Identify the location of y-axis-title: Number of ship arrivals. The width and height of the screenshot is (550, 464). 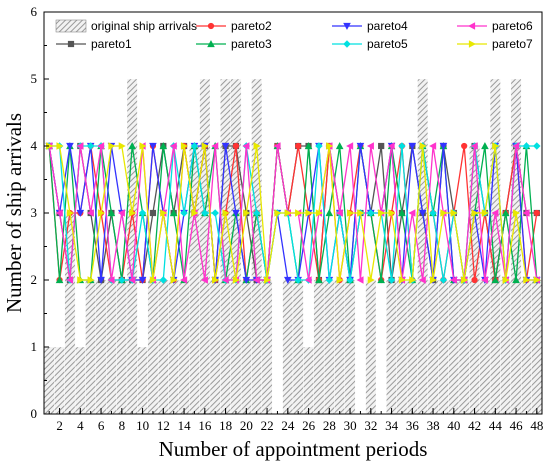
(14, 213).